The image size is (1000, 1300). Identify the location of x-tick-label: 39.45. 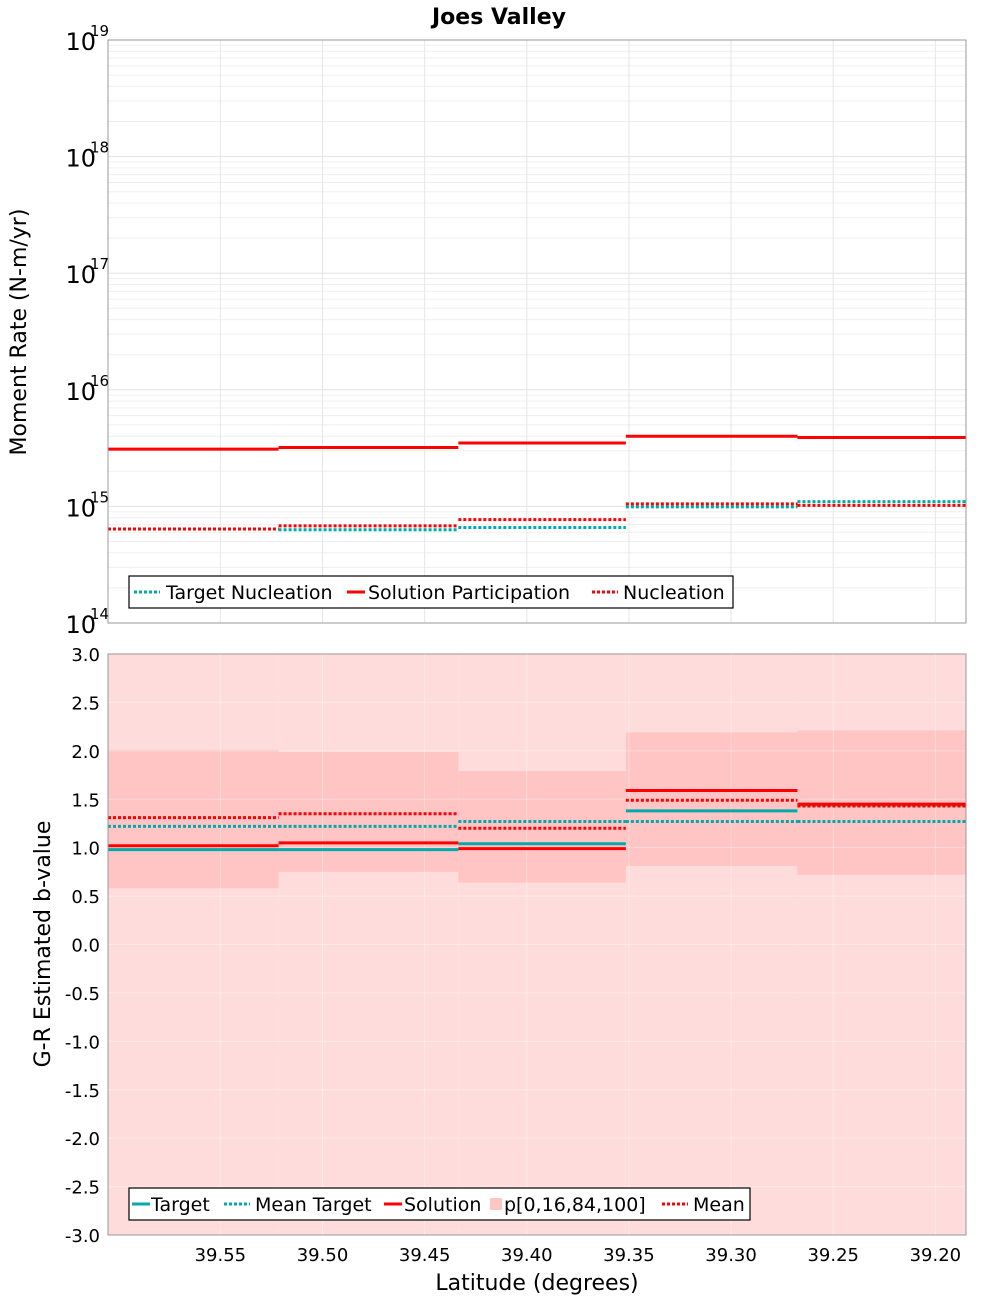
(425, 1255).